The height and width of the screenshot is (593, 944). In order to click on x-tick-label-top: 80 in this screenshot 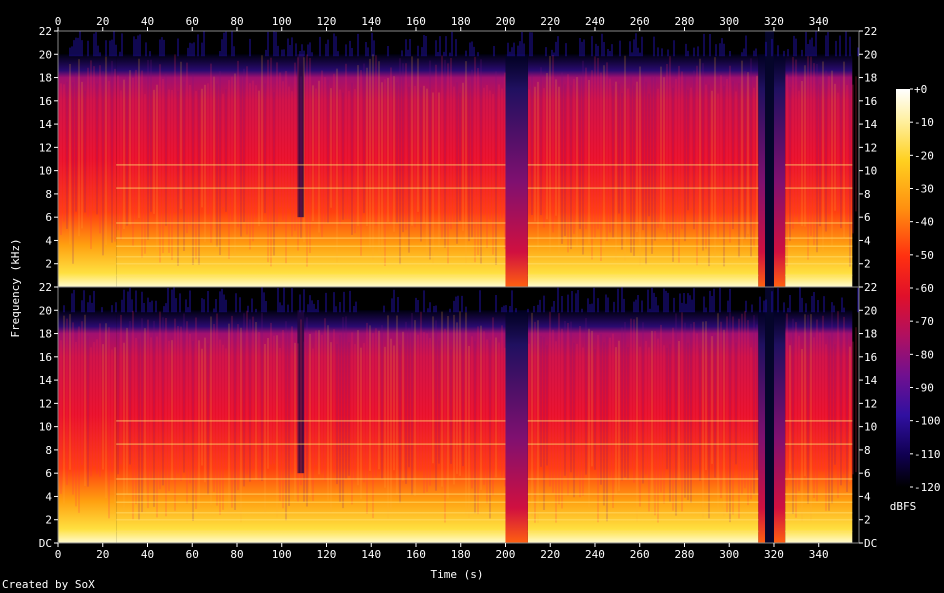, I will do `click(236, 21)`.